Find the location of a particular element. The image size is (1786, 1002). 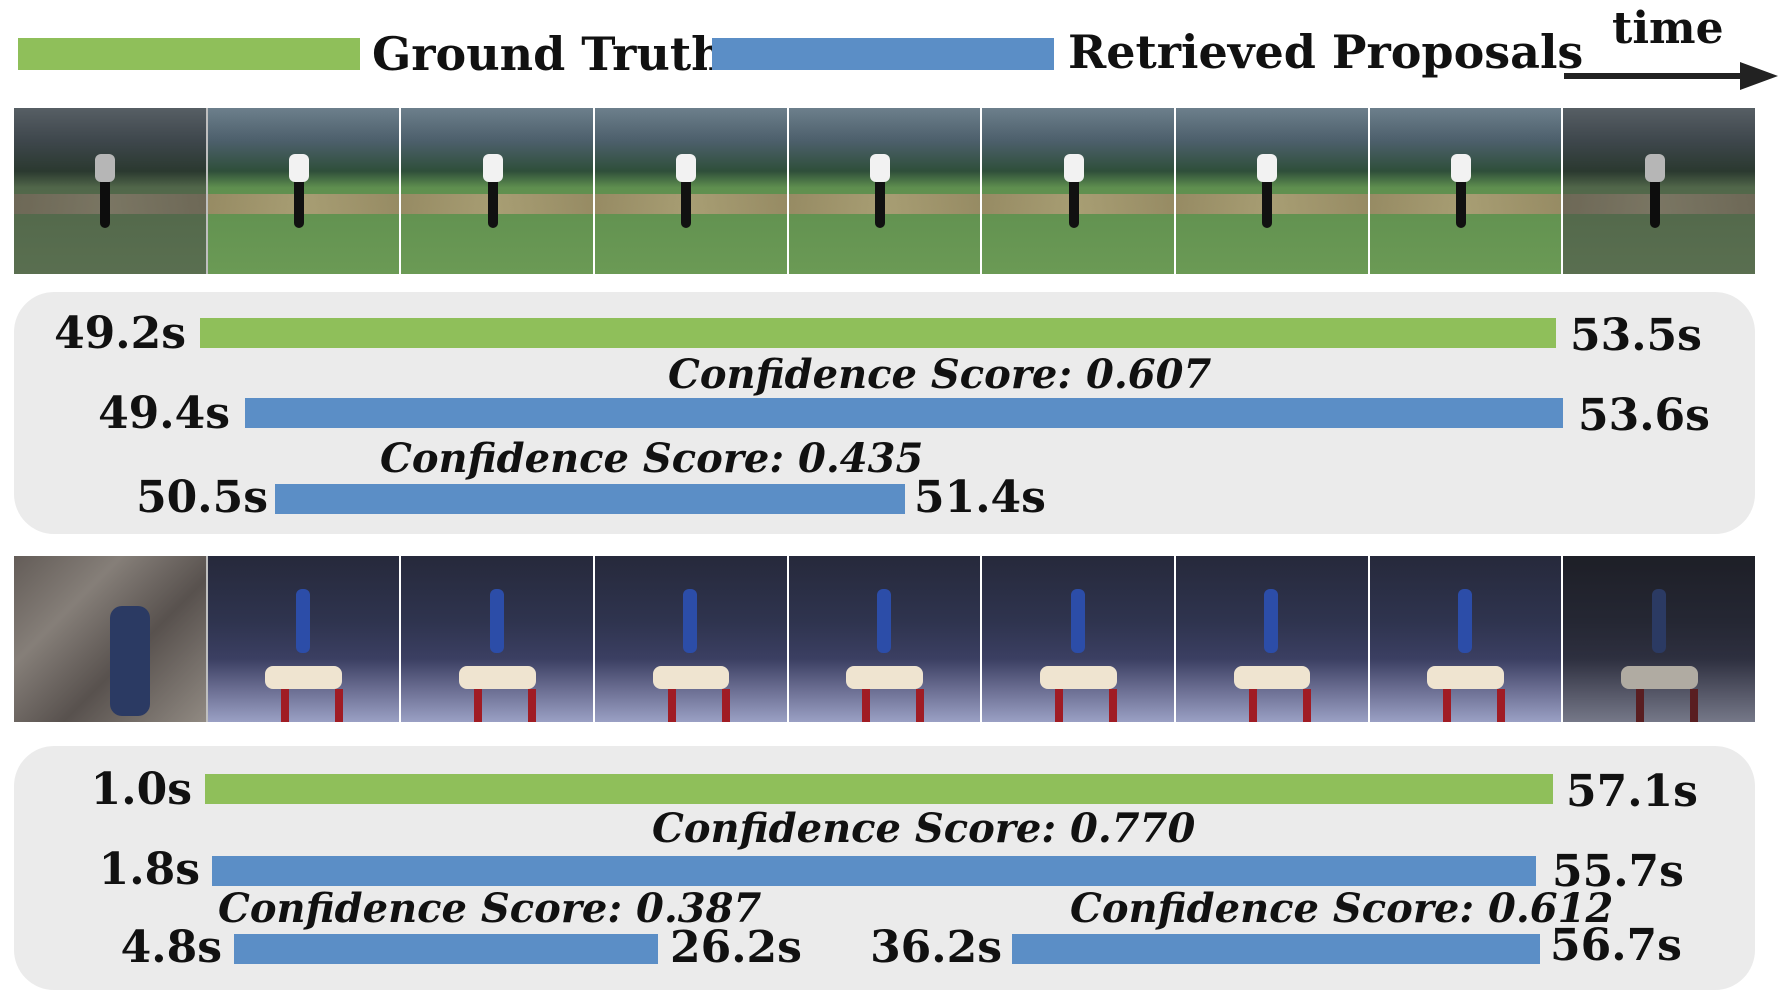

proposal2-2-end-label: 26.2s is located at coordinates (736, 947).